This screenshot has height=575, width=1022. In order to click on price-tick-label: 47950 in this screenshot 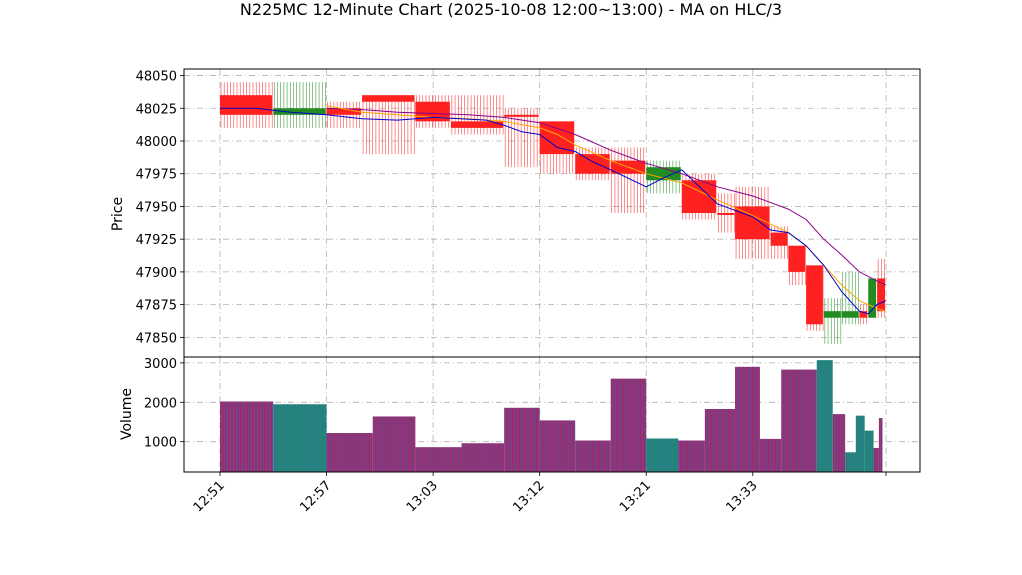, I will do `click(156, 207)`.